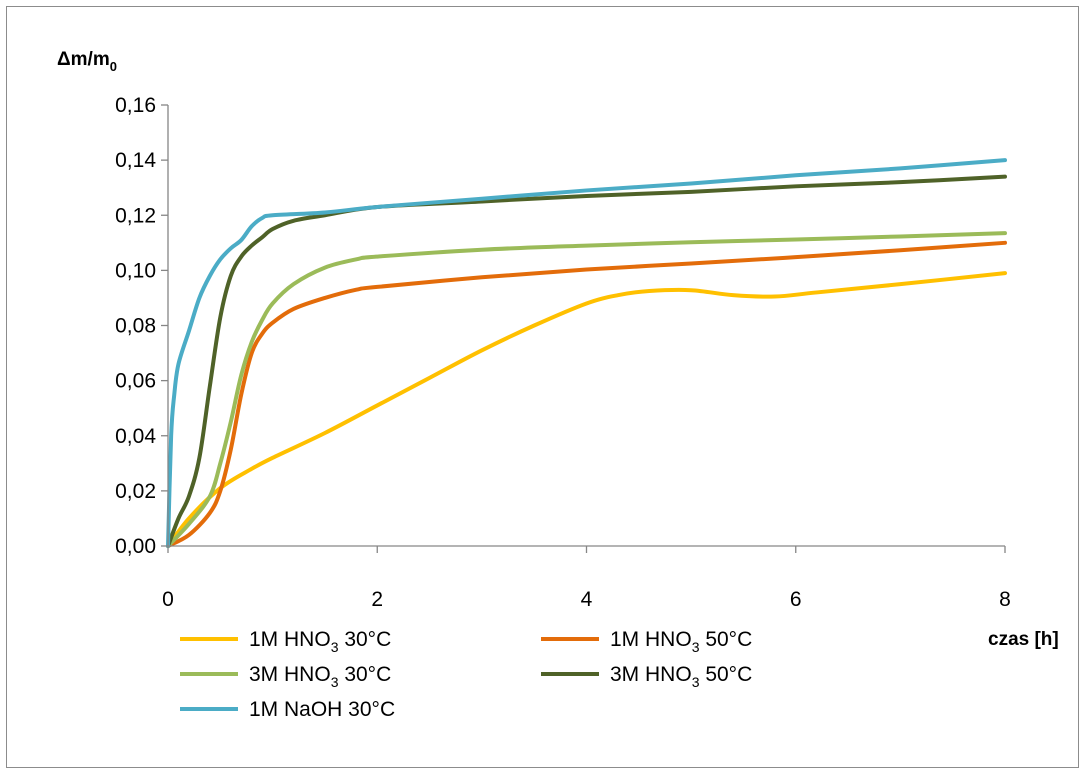  What do you see at coordinates (320, 641) in the screenshot?
I see `legend-label: 1M HNO3 30°C` at bounding box center [320, 641].